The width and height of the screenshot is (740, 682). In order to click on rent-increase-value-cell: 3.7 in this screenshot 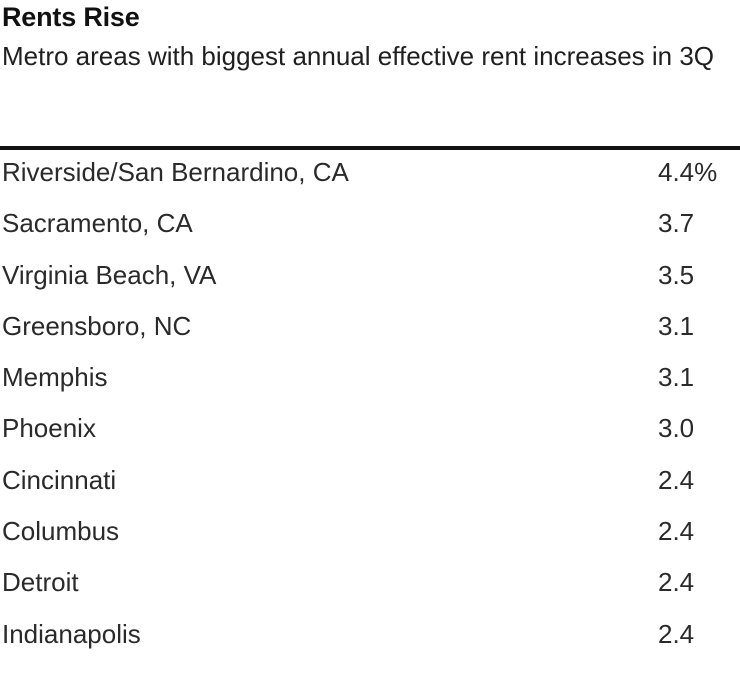, I will do `click(676, 223)`.